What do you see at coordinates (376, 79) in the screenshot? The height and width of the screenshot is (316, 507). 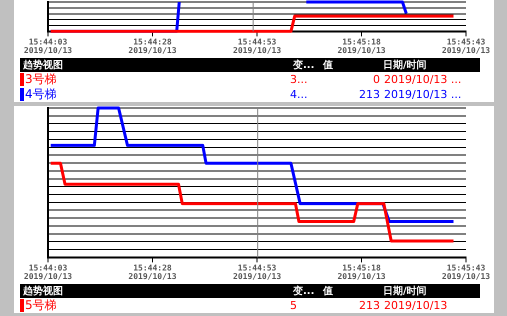 I see `text: 0` at bounding box center [376, 79].